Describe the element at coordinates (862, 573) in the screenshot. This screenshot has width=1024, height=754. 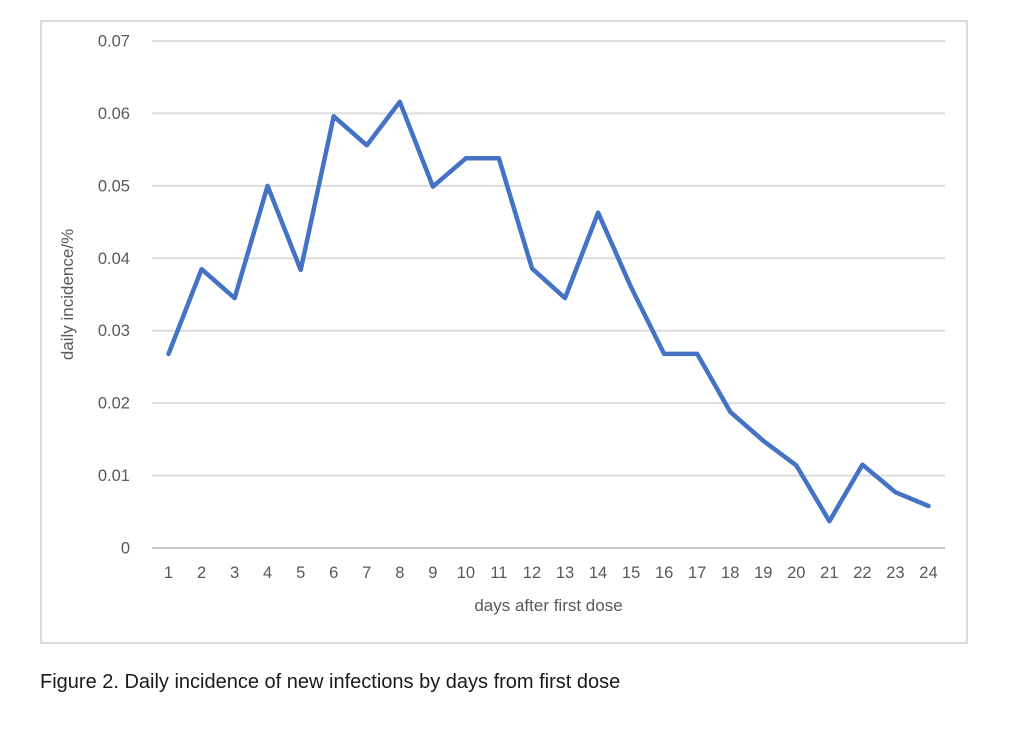
I see `x-tick-label: 22` at that location.